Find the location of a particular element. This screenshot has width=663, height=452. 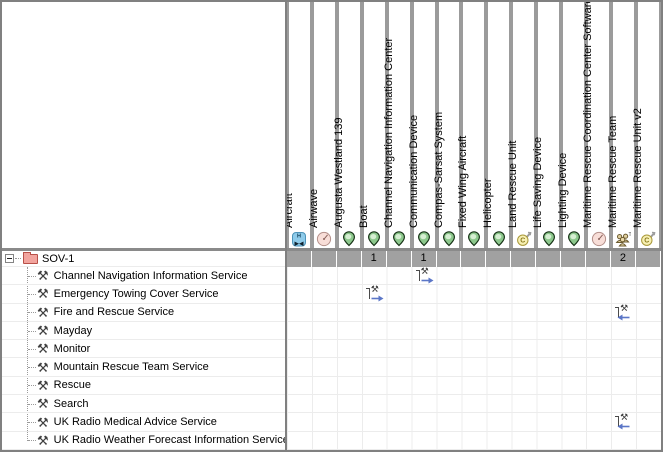

column-header-airwave: Airwave is located at coordinates (322, 125).